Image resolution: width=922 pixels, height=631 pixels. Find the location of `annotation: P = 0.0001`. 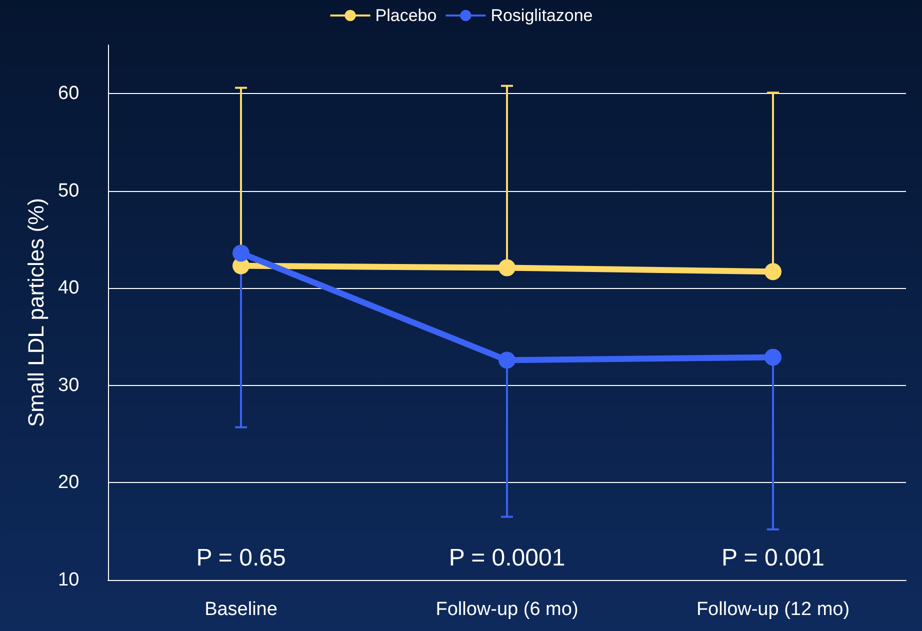

annotation: P = 0.0001 is located at coordinates (507, 558).